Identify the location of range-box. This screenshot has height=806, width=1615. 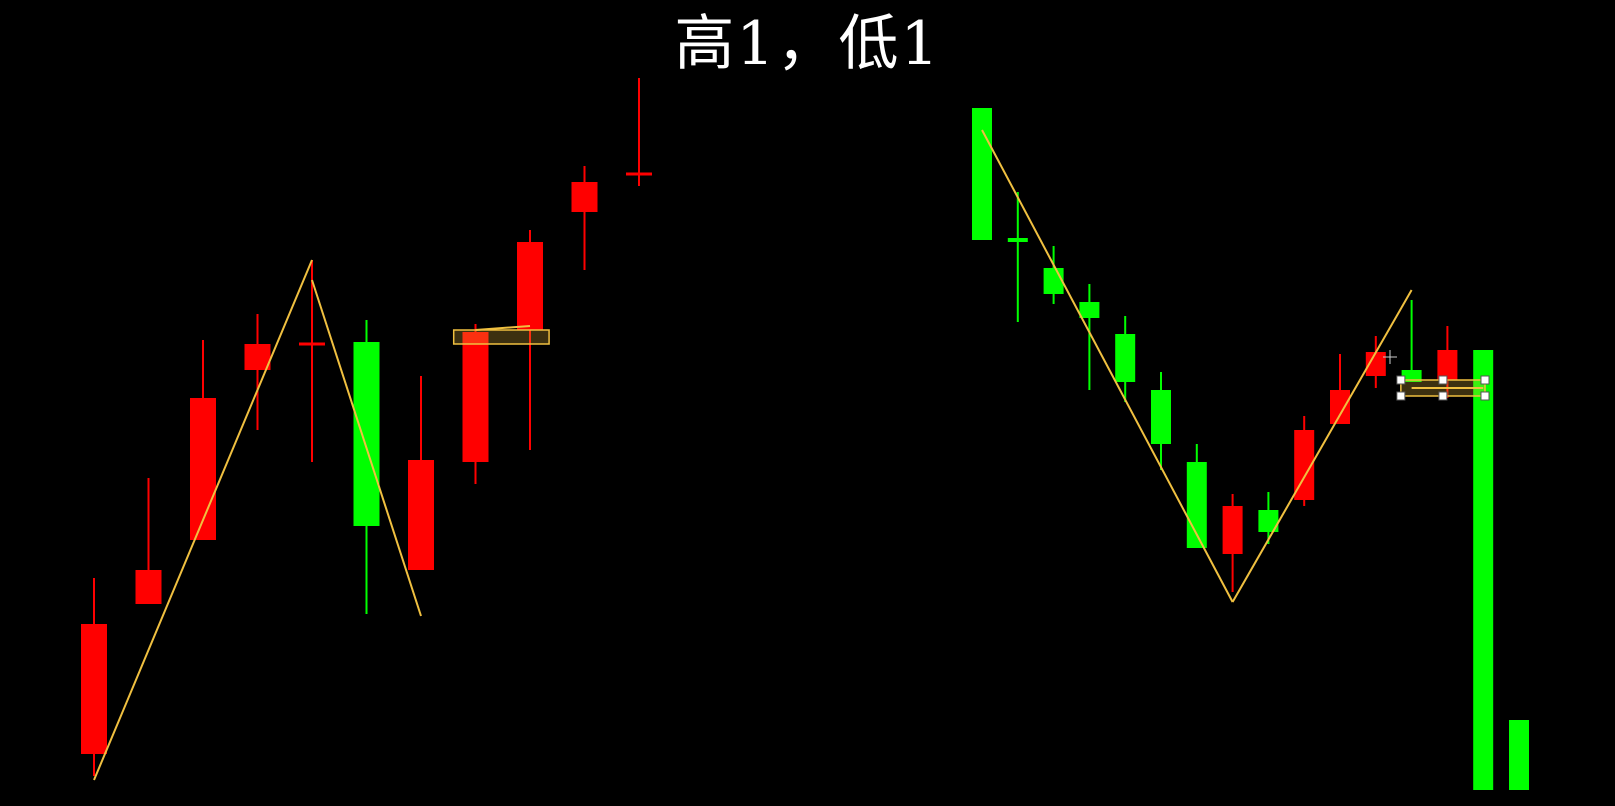
(501, 337).